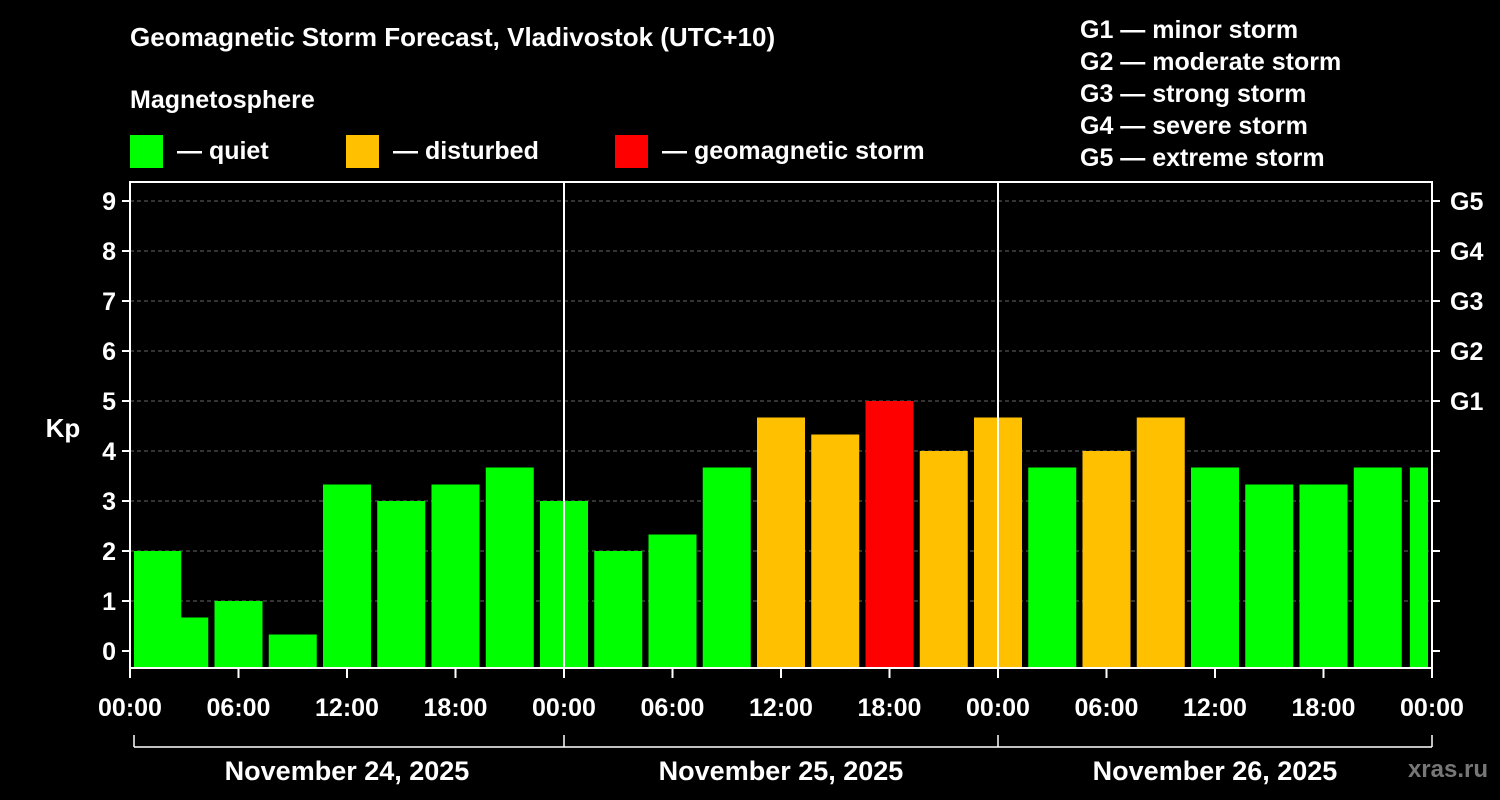 This screenshot has width=1500, height=800. What do you see at coordinates (1466, 302) in the screenshot?
I see `g-axis-label-g3: G3` at bounding box center [1466, 302].